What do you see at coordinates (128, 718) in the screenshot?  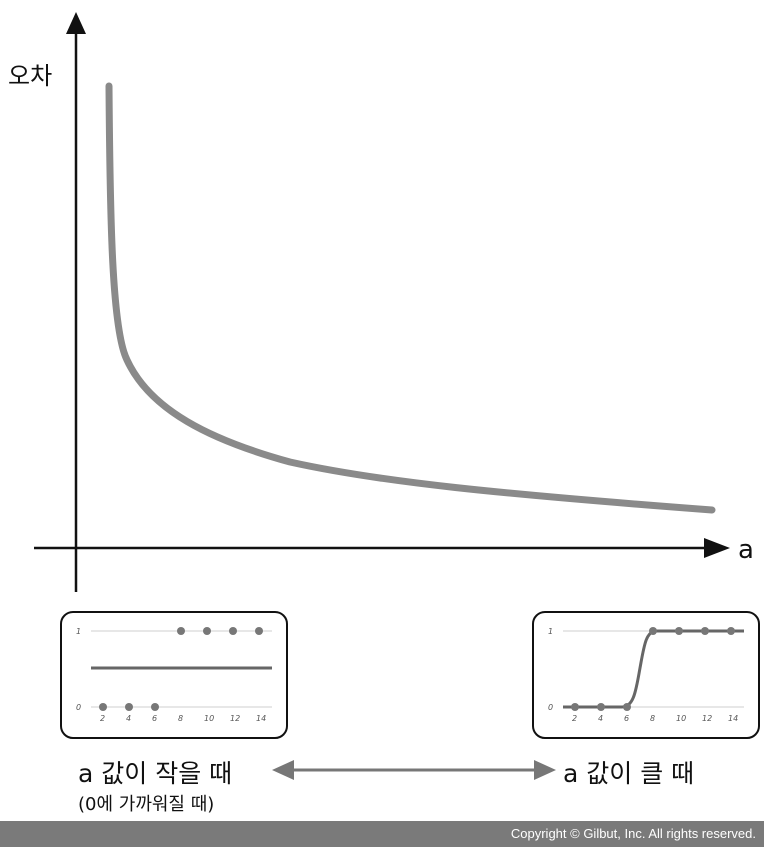 I see `left-panel-x-tick-4: 4` at bounding box center [128, 718].